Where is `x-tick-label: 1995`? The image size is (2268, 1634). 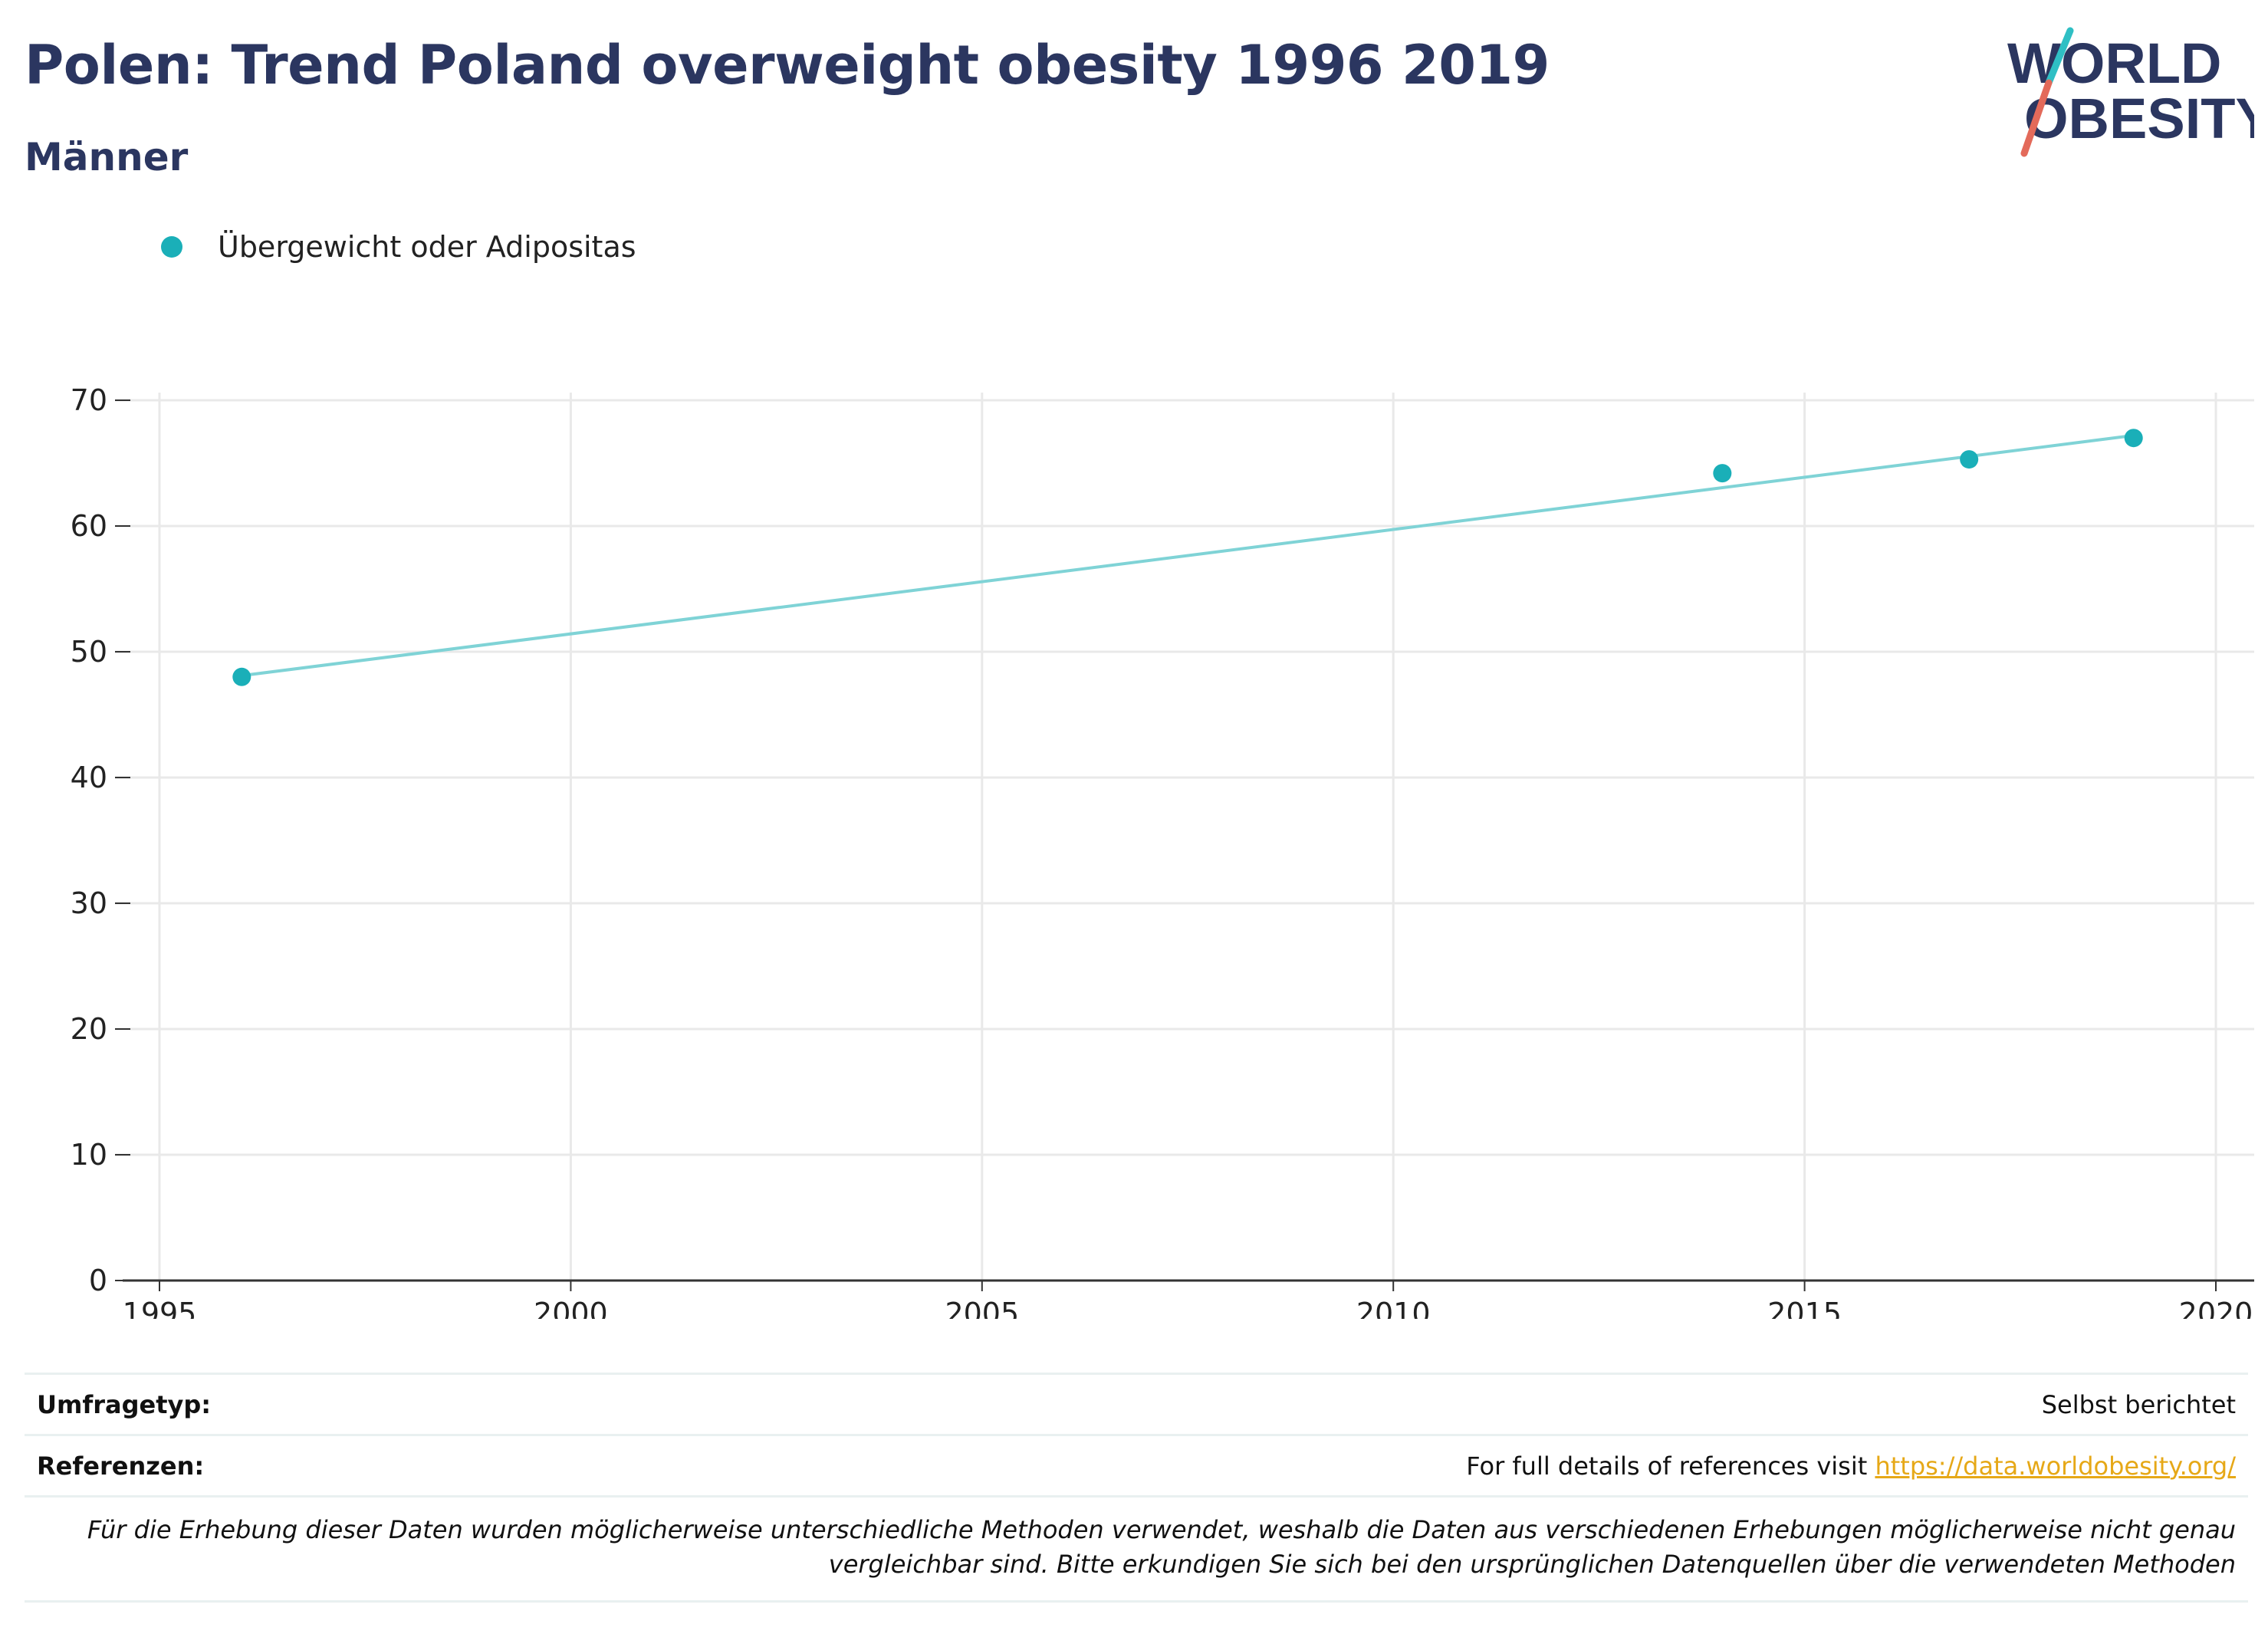 x-tick-label: 1995 is located at coordinates (160, 1308).